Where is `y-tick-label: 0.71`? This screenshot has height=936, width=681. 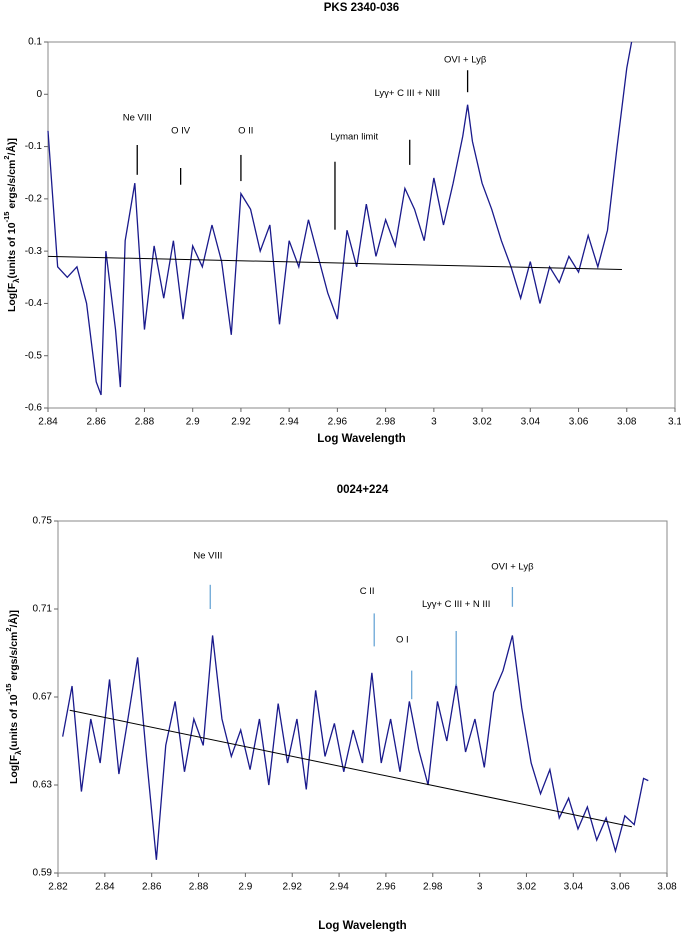
y-tick-label: 0.71 is located at coordinates (43, 609).